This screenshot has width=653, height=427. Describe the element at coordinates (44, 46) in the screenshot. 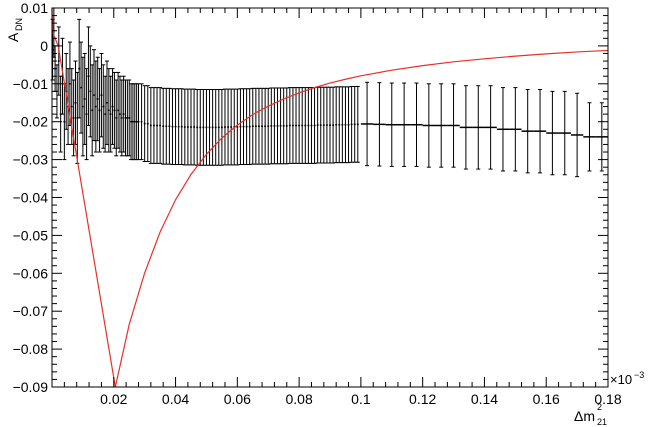

I see `y-tick-label: 0` at that location.